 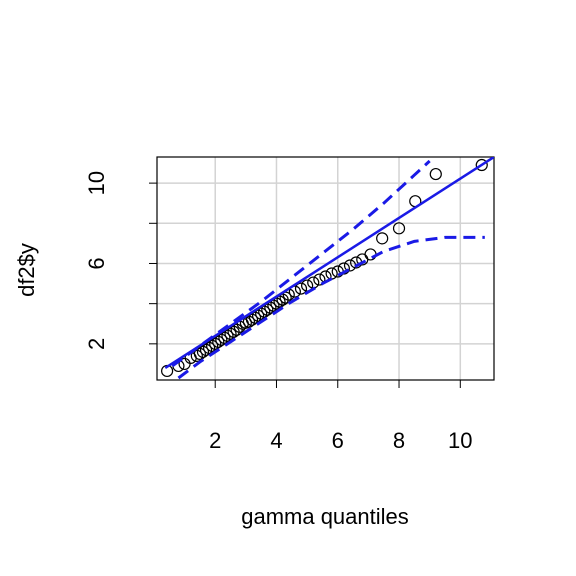 I want to click on x-axis-label: gamma quantiles, so click(x=325, y=516).